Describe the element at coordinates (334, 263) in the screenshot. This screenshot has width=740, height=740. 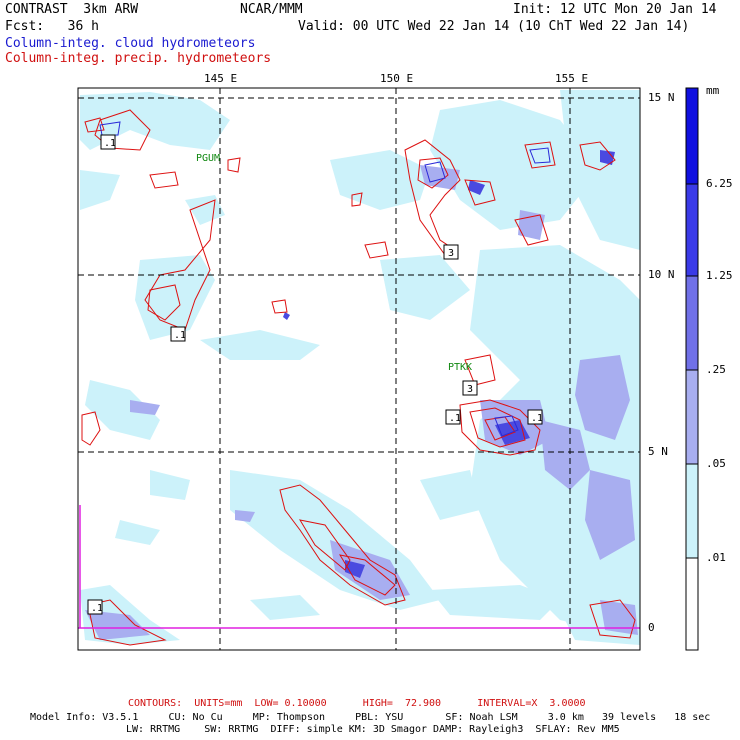
I see `station-markers: PGUM PTKK` at that location.